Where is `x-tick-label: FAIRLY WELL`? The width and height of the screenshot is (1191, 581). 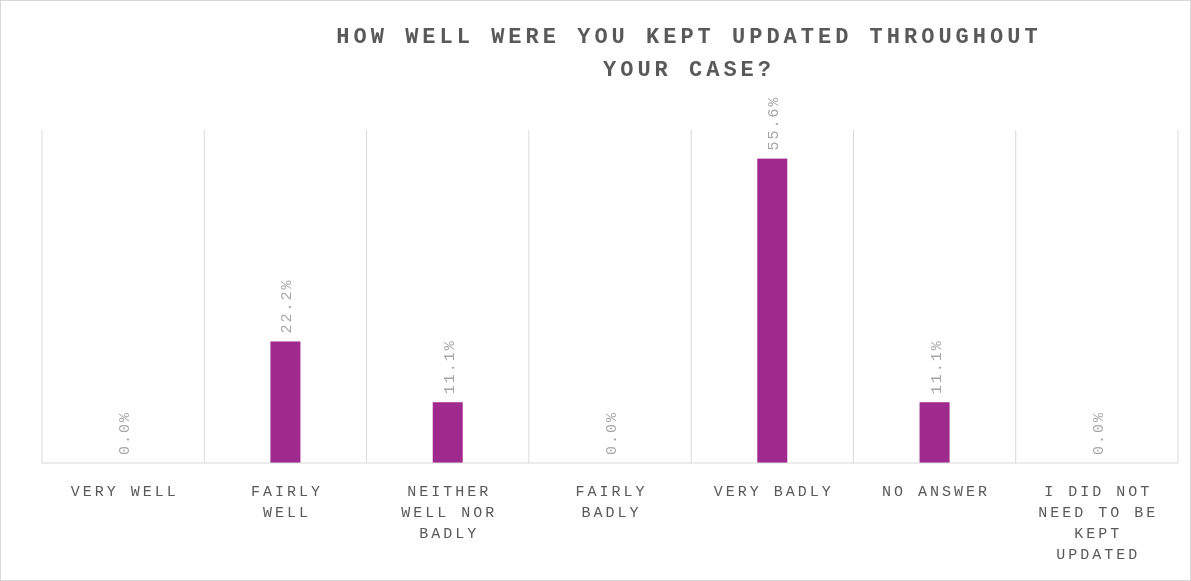 x-tick-label: FAIRLY WELL is located at coordinates (286, 503).